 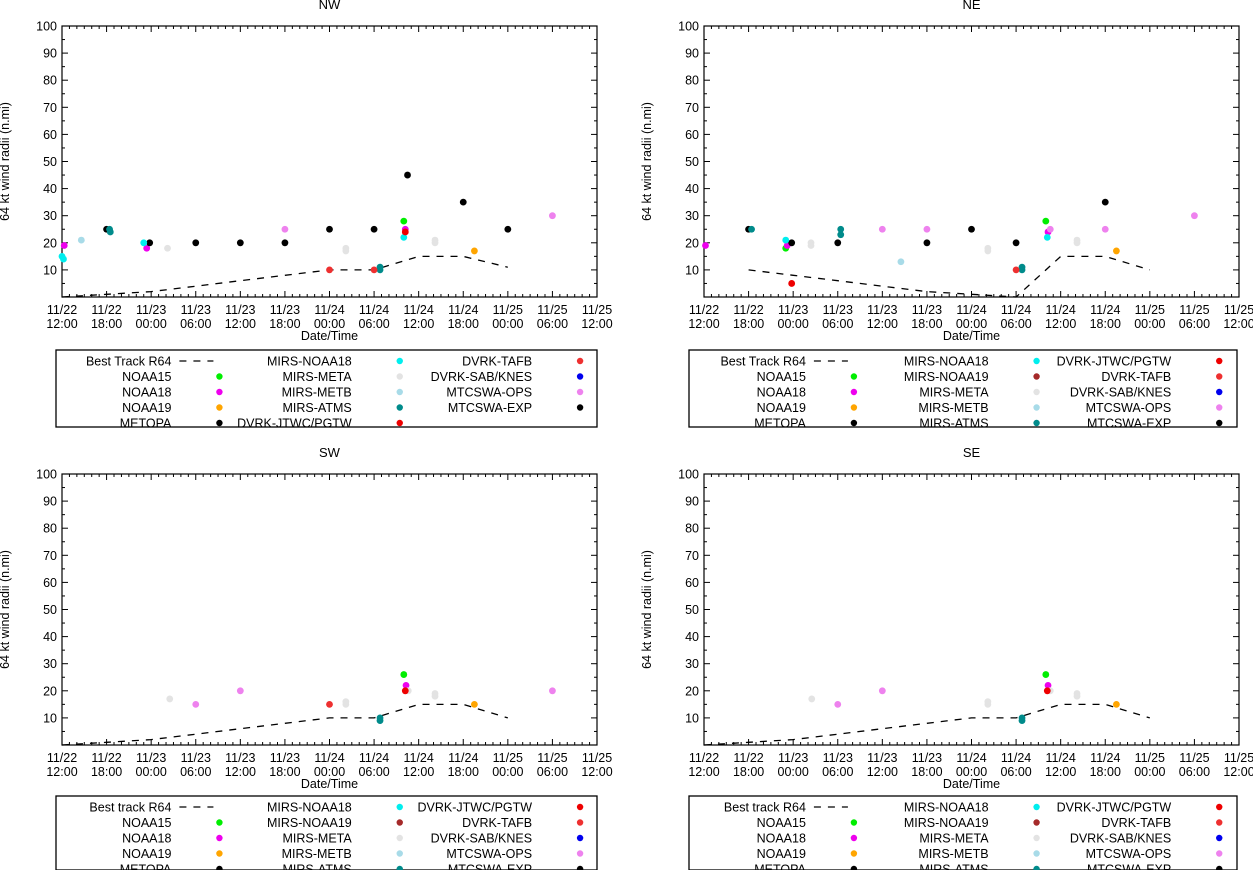 I want to click on legend-label: DVRK-TAFB, so click(x=1136, y=377).